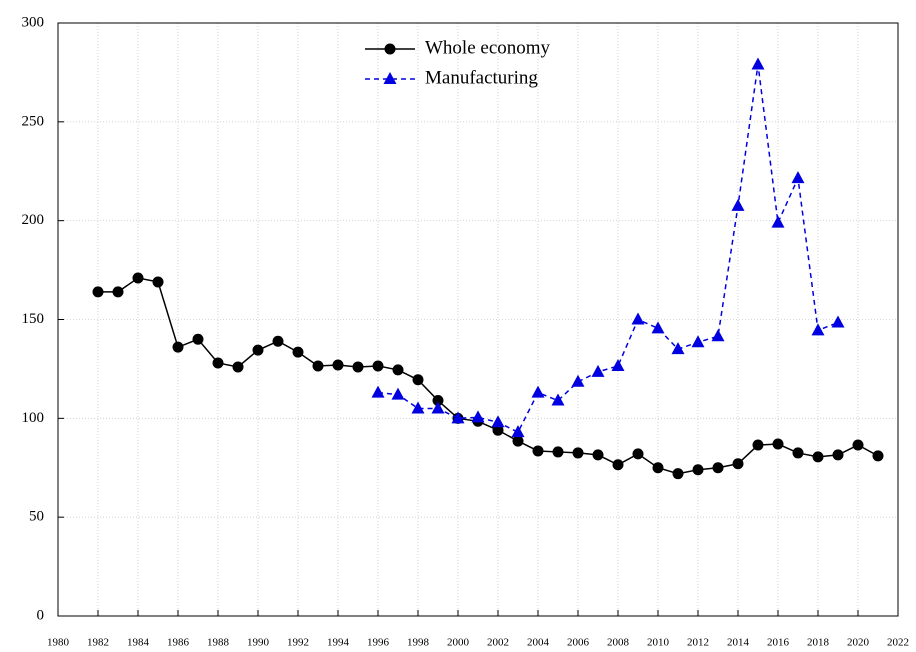 The image size is (916, 652). What do you see at coordinates (258, 643) in the screenshot?
I see `x-tick-label: 1990` at bounding box center [258, 643].